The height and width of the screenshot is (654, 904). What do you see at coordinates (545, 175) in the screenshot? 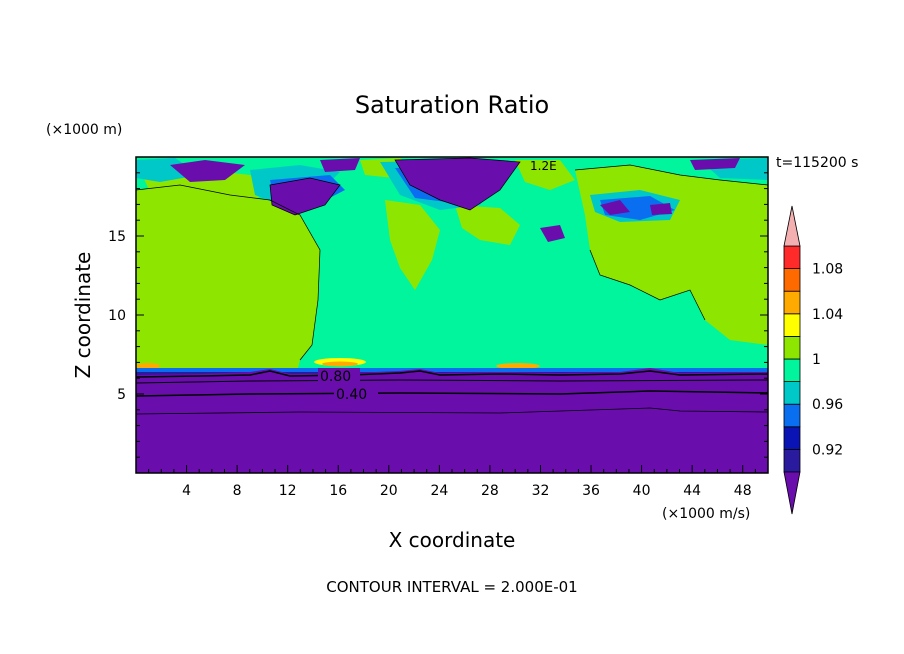
I see `lime-region-top-right` at bounding box center [545, 175].